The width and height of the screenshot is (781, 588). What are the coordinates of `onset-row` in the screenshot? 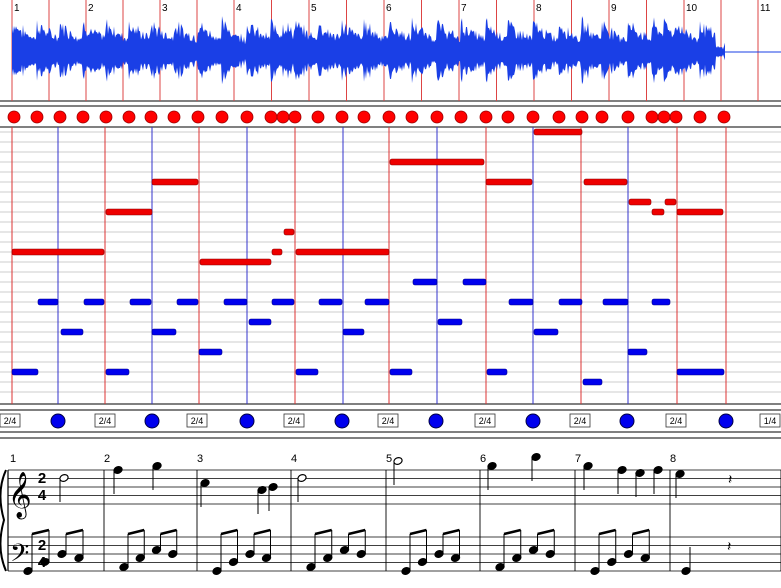 It's located at (369, 117).